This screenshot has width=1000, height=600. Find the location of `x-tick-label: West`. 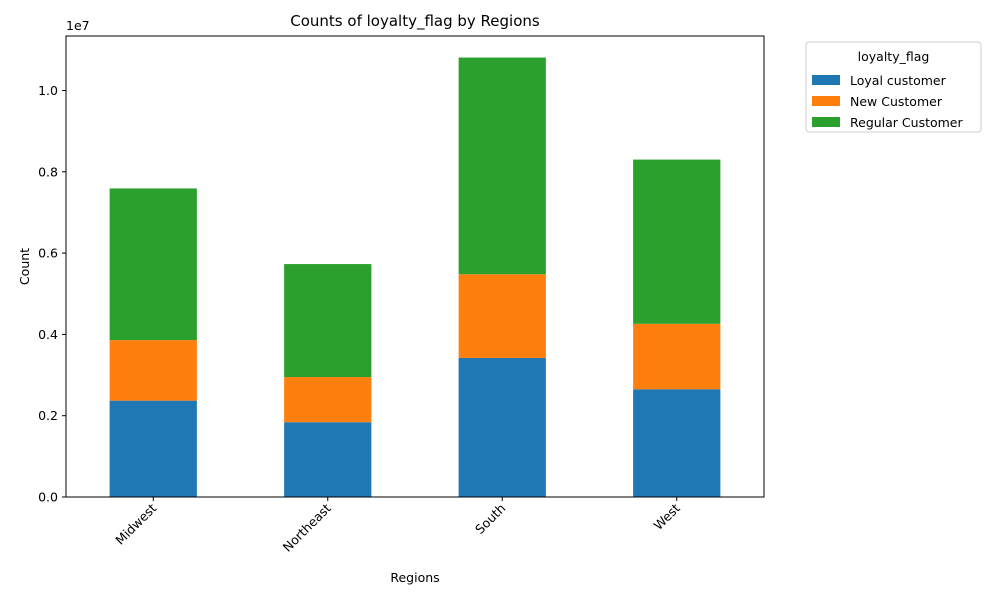

x-tick-label: West is located at coordinates (667, 516).